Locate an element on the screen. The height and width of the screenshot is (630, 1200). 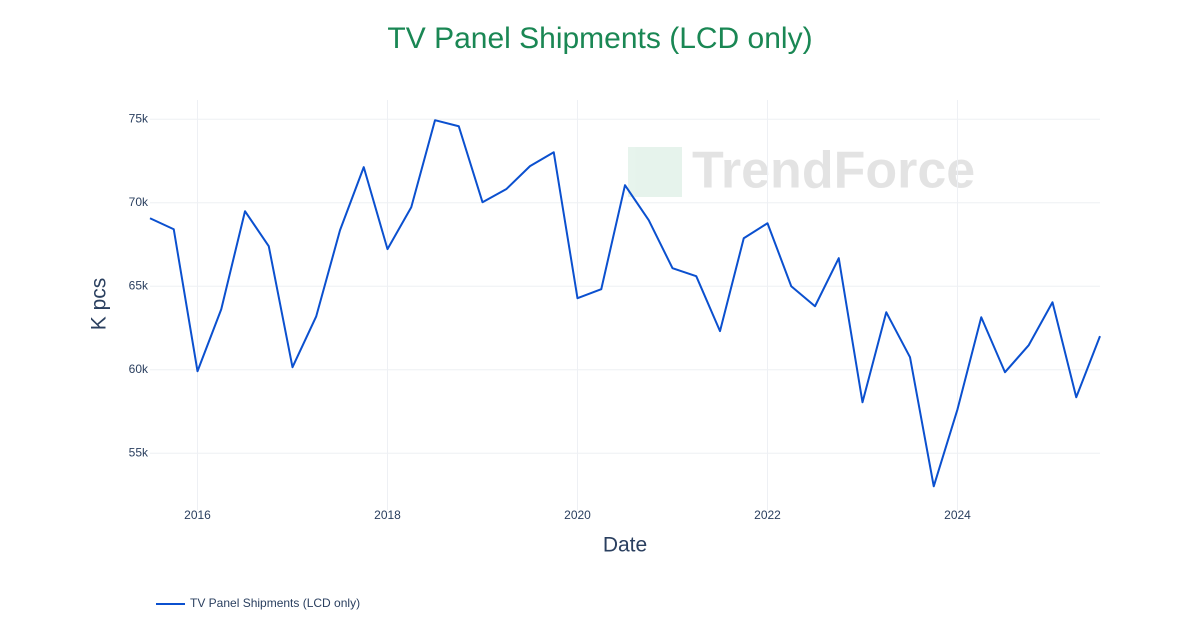
y-tick-label: 55k is located at coordinates (139, 452).